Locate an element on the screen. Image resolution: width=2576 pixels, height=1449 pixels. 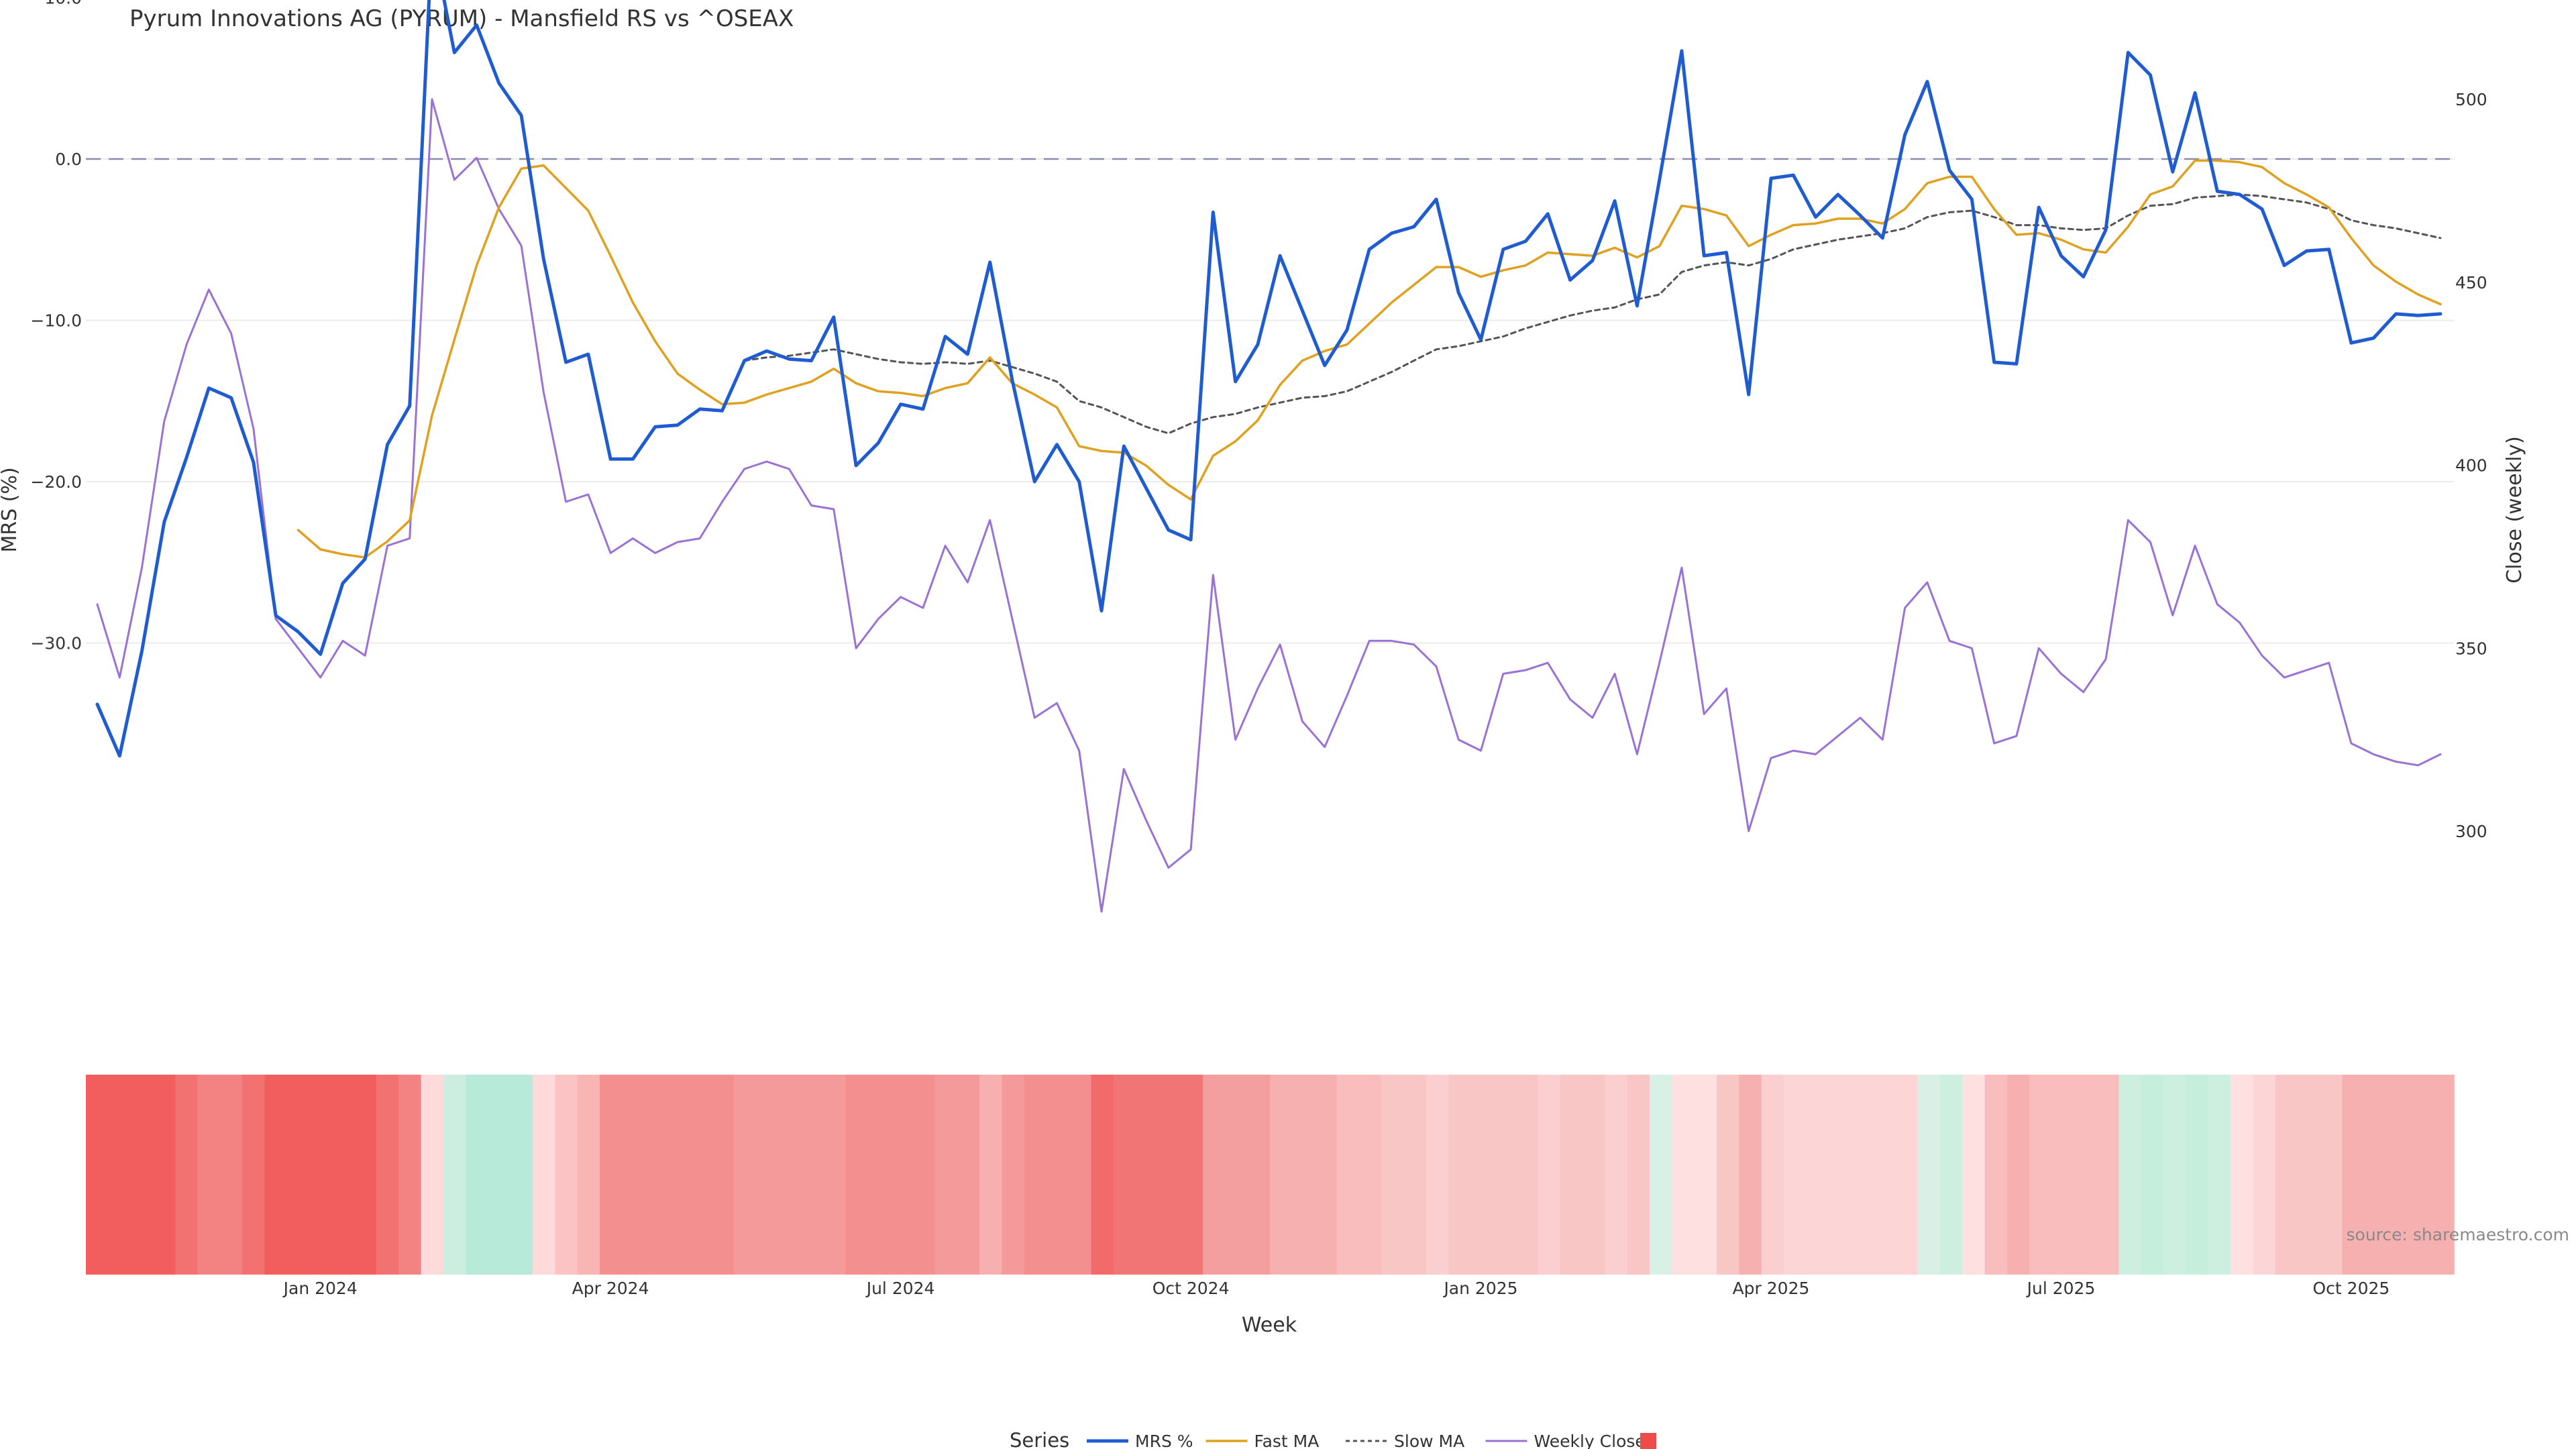
slow-ma-line is located at coordinates (1592, 314).